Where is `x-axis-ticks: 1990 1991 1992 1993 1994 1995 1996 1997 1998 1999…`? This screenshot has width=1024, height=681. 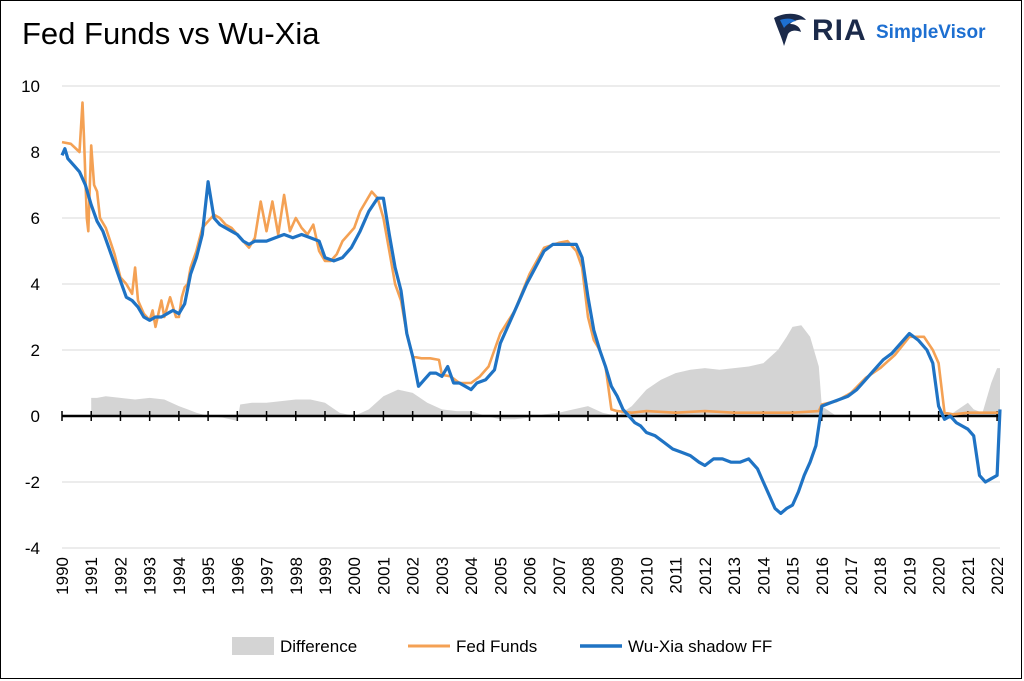
x-axis-ticks: 1990 1991 1992 1993 1994 1995 1996 1997 1998 1999… is located at coordinates (530, 576).